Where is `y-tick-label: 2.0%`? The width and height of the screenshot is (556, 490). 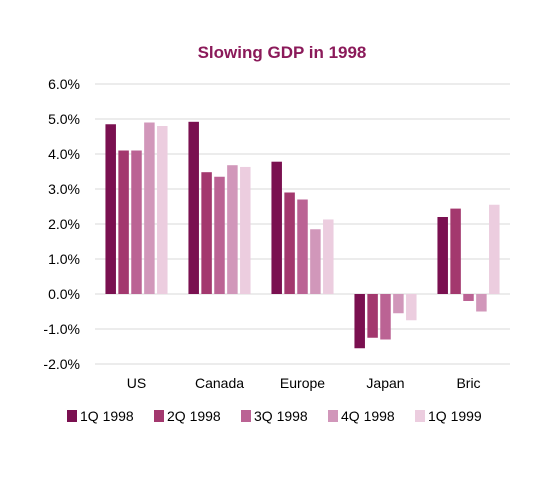 y-tick-label: 2.0% is located at coordinates (64, 224).